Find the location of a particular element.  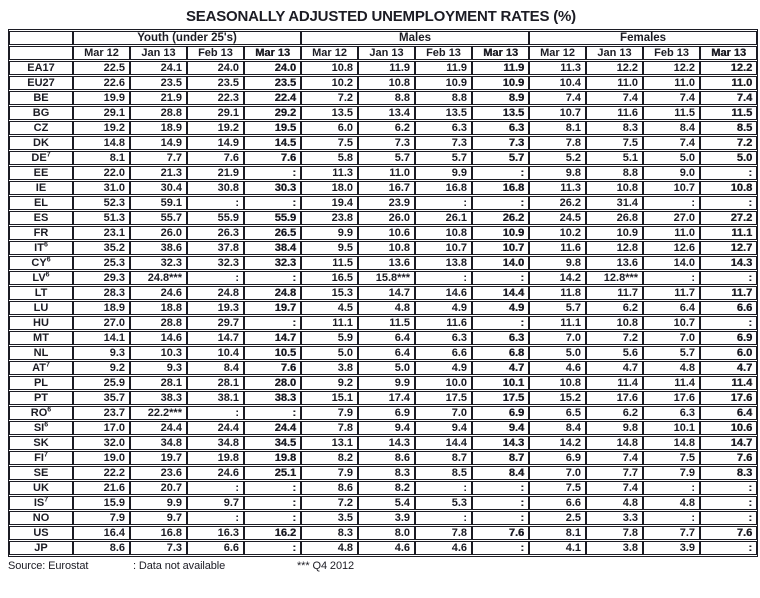

value-cell: 9.7 is located at coordinates (158, 518).